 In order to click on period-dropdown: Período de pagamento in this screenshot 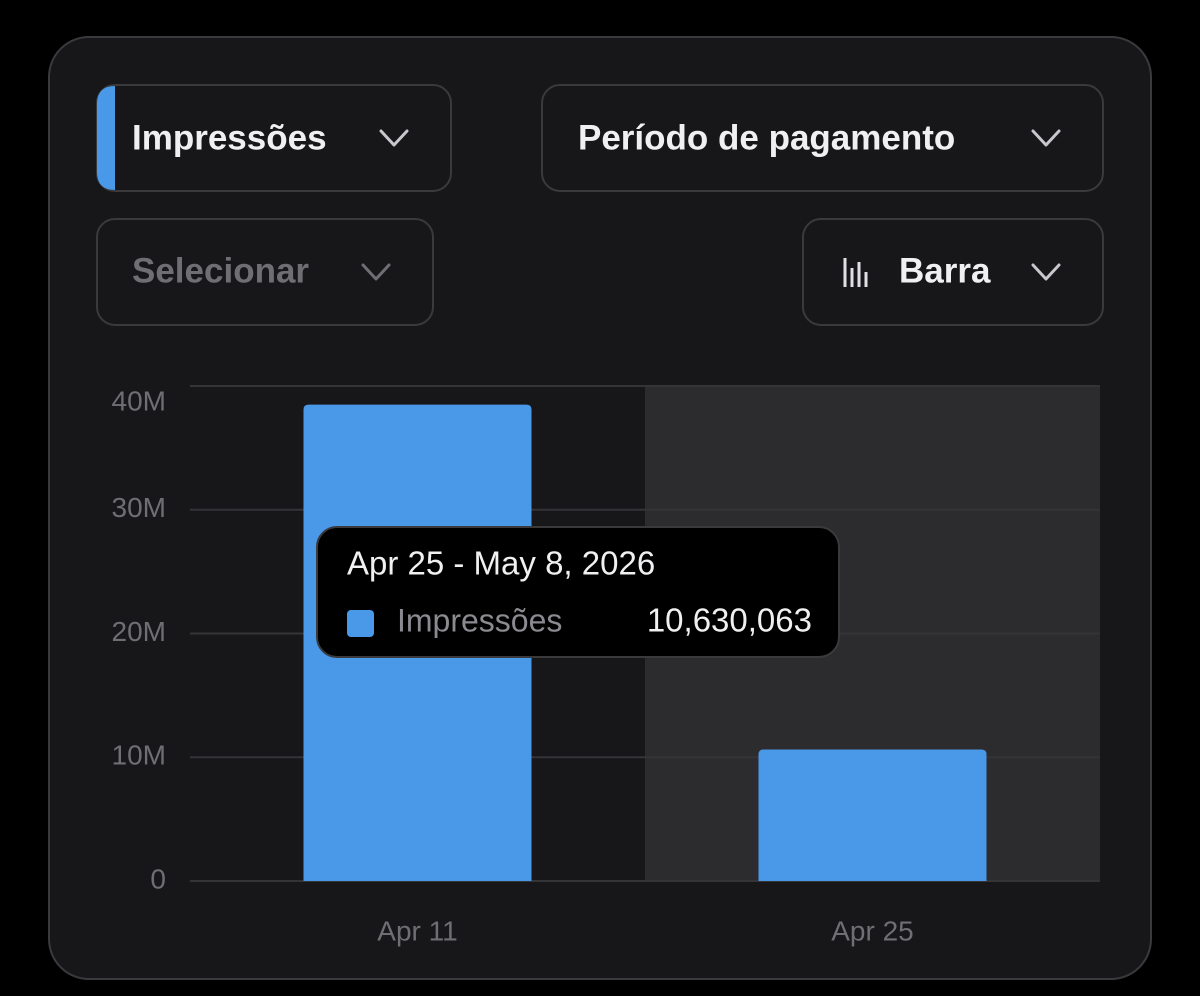, I will do `click(822, 138)`.